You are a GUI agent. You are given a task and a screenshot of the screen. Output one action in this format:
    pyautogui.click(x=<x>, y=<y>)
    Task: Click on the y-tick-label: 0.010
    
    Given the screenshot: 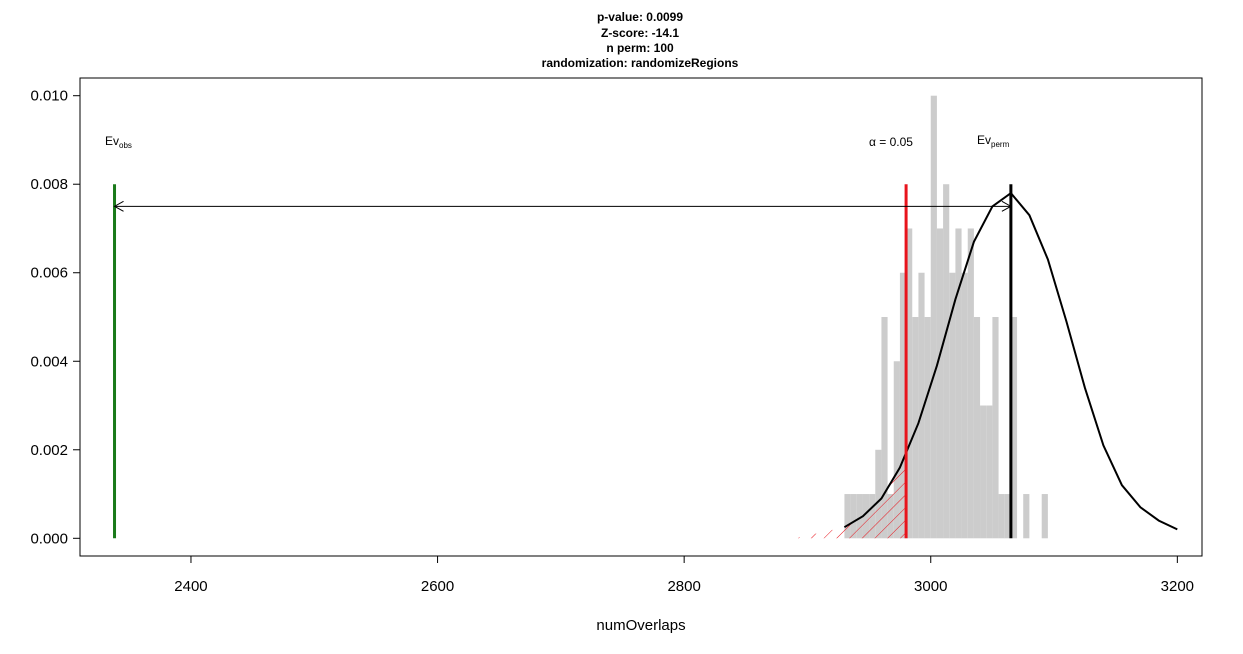 What is the action you would take?
    pyautogui.click(x=49, y=96)
    